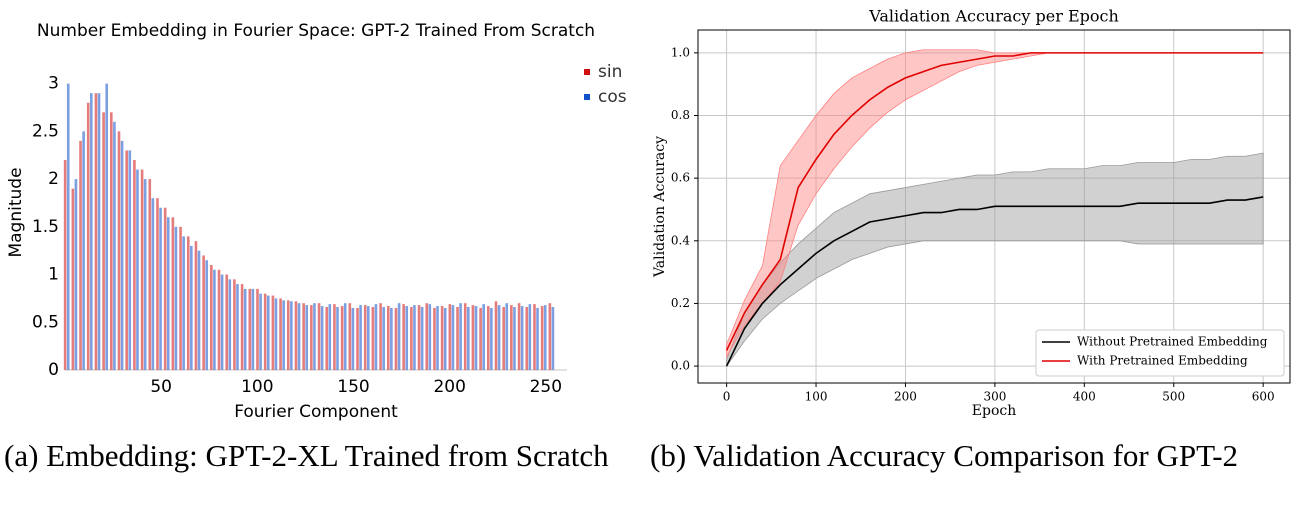 The height and width of the screenshot is (506, 1300). I want to click on y-tick-label: 1.0, so click(680, 52).